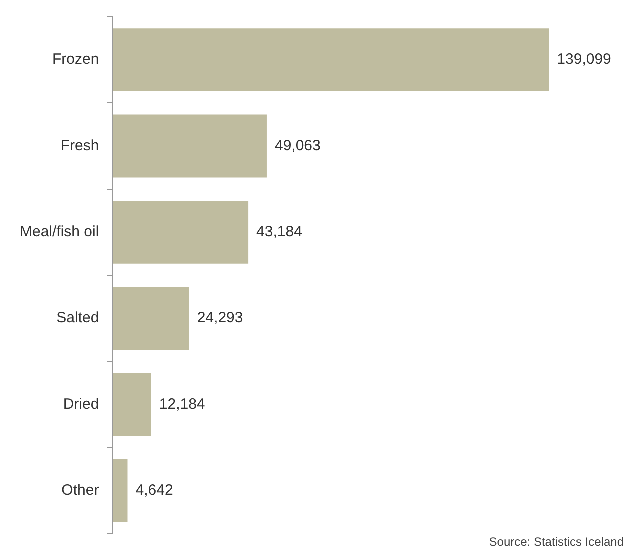 This screenshot has height=551, width=630. What do you see at coordinates (220, 318) in the screenshot?
I see `data-label: 24,293` at bounding box center [220, 318].